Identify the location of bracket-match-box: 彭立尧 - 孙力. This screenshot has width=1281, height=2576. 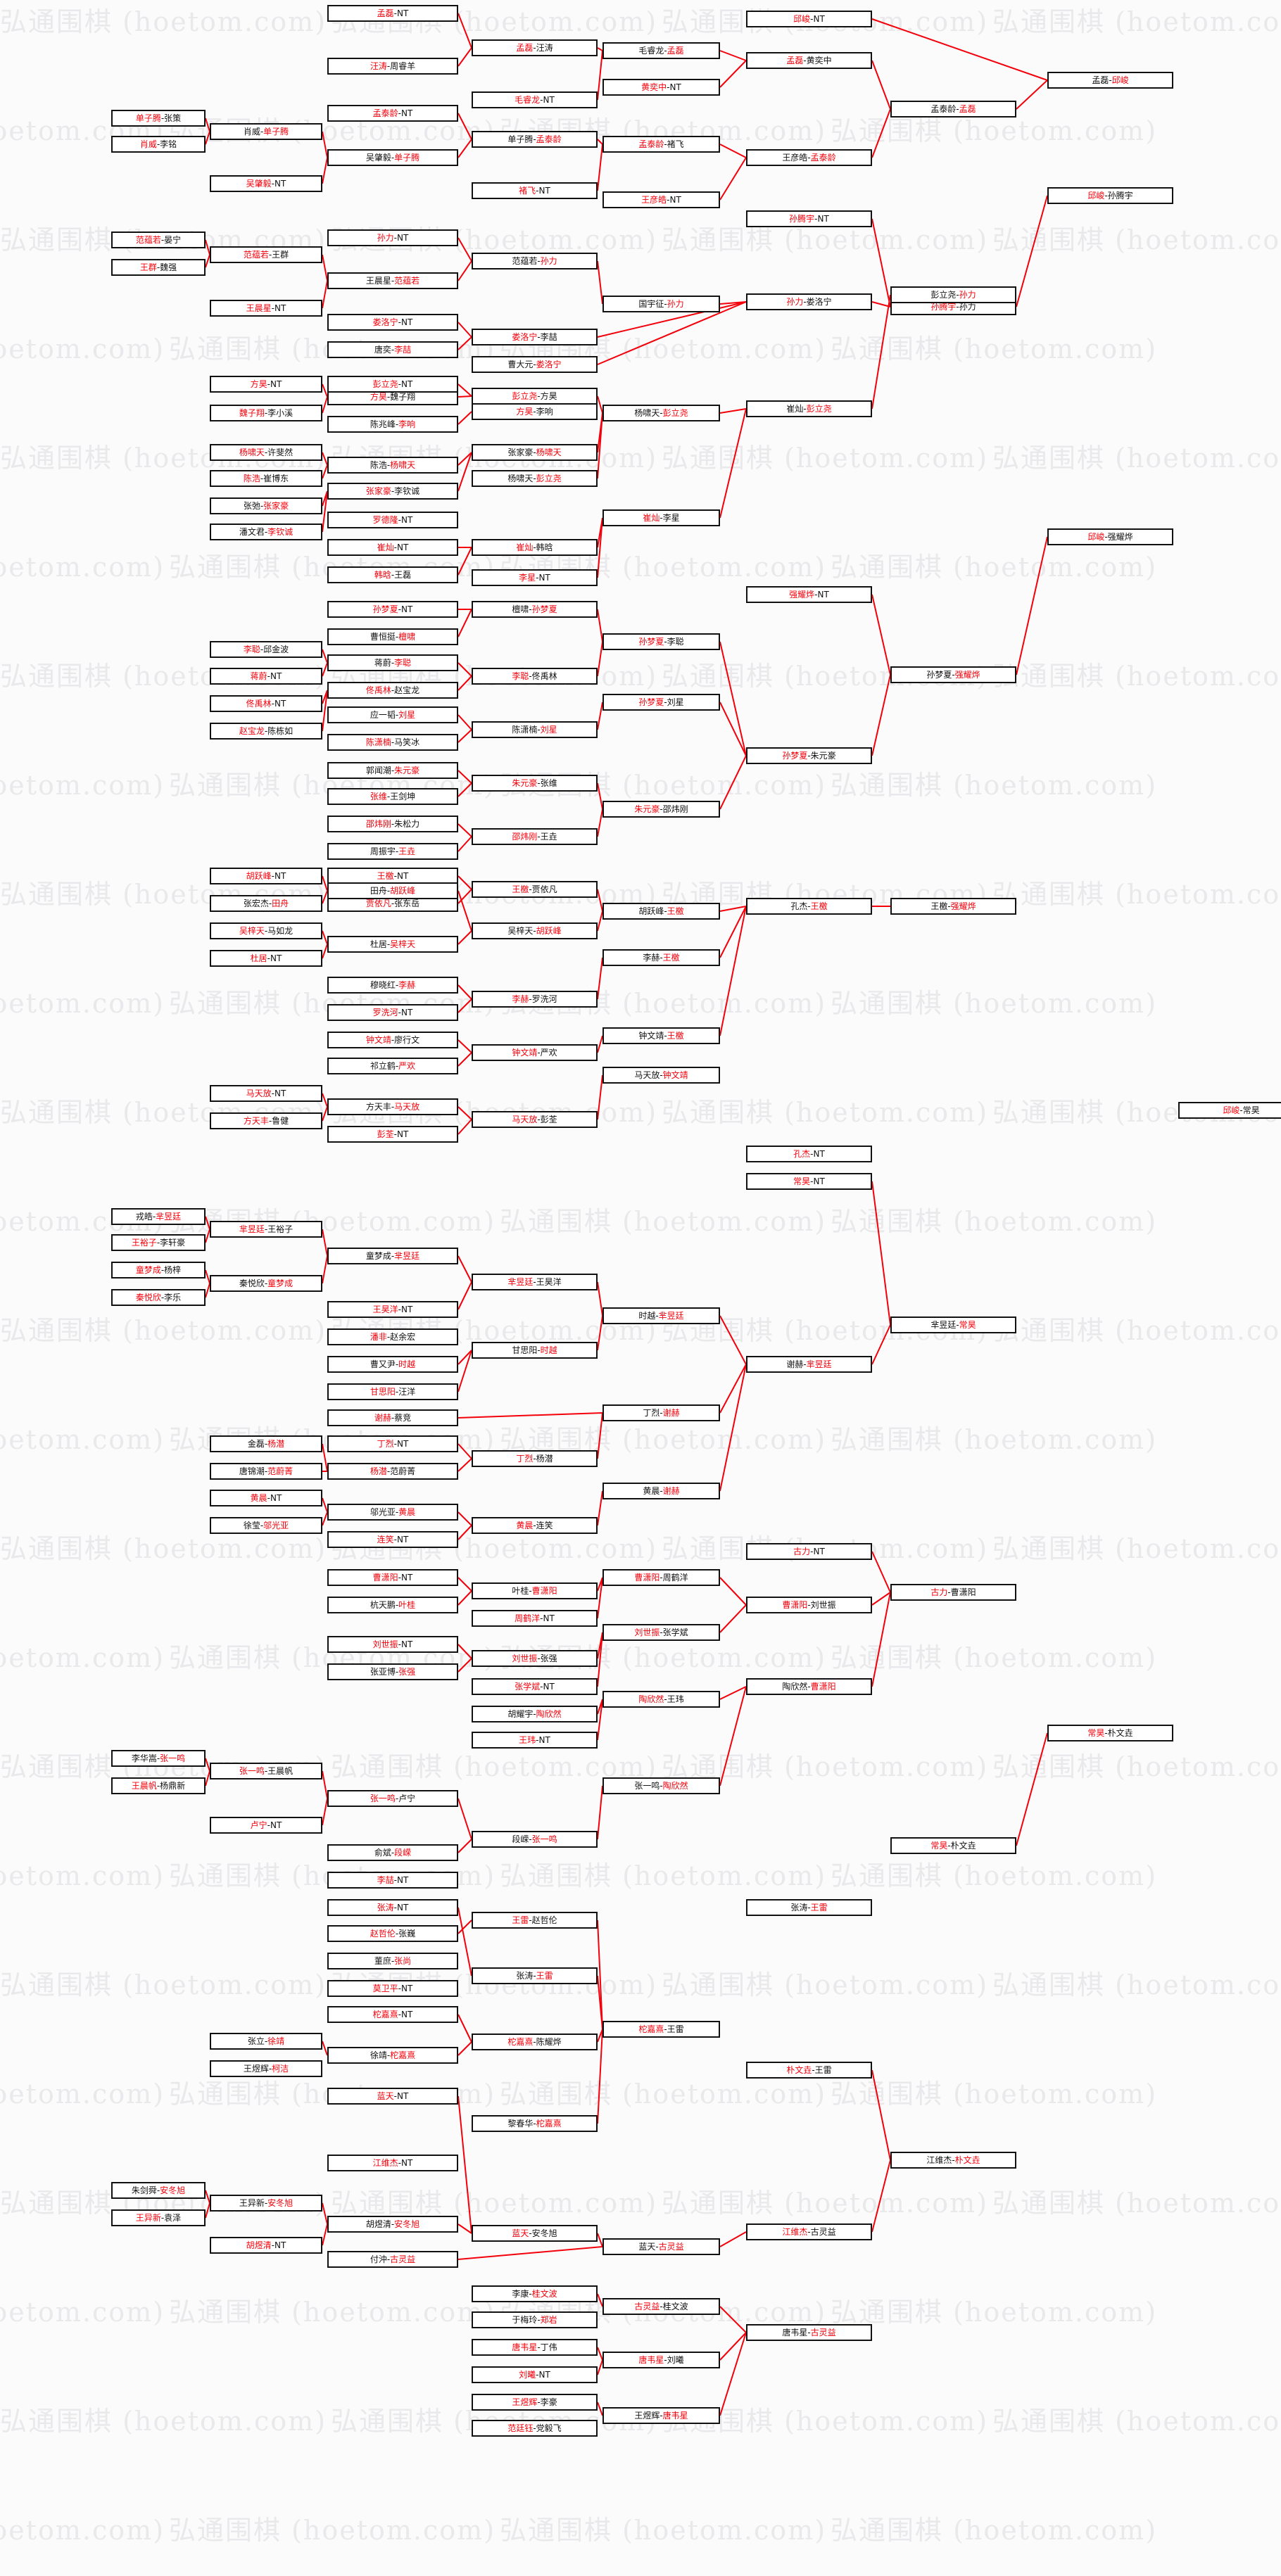
(953, 294).